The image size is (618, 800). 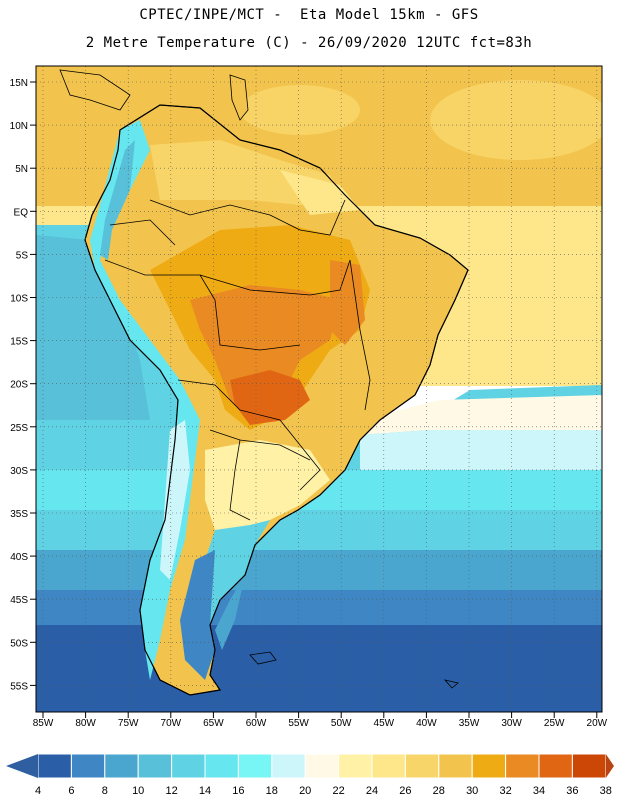 What do you see at coordinates (105, 791) in the screenshot?
I see `colorbar-tick-label: 8` at bounding box center [105, 791].